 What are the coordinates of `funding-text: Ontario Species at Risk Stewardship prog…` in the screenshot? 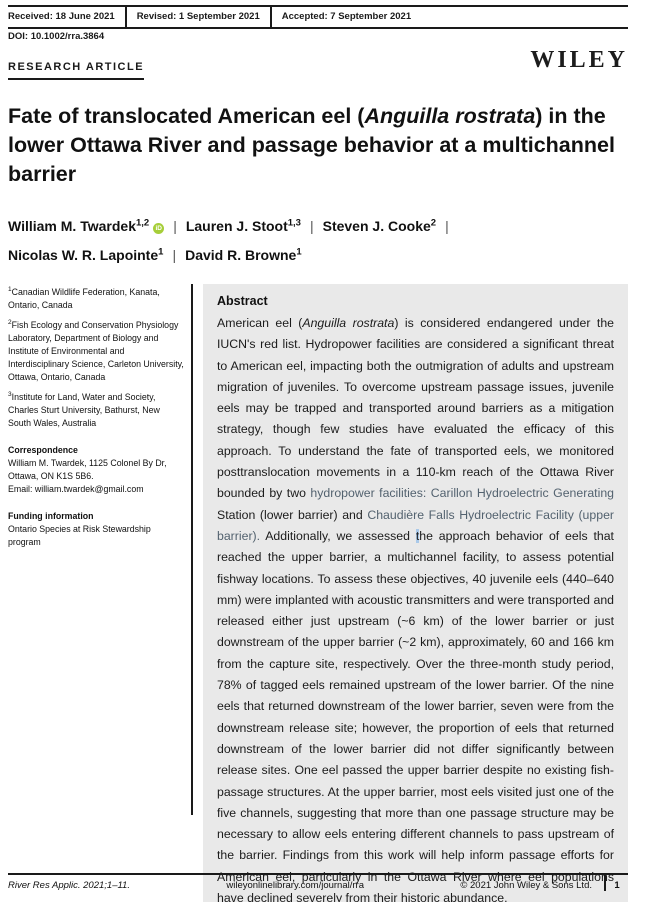 It's located at (79, 535).